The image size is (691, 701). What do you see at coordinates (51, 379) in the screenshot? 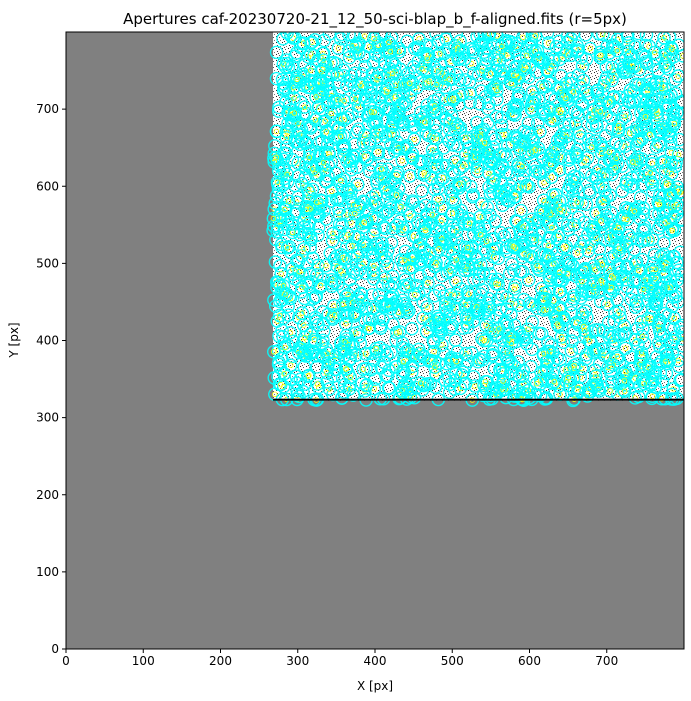
I see `y-axis: 0 100 200 300 400 500 600 700` at bounding box center [51, 379].